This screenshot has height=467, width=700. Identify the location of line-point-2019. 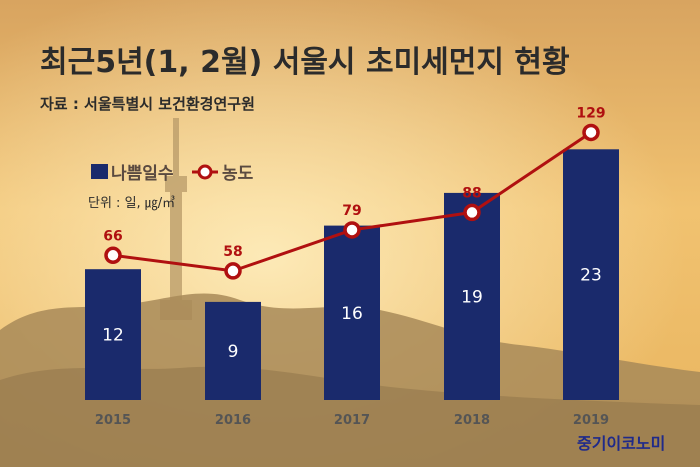
(591, 132).